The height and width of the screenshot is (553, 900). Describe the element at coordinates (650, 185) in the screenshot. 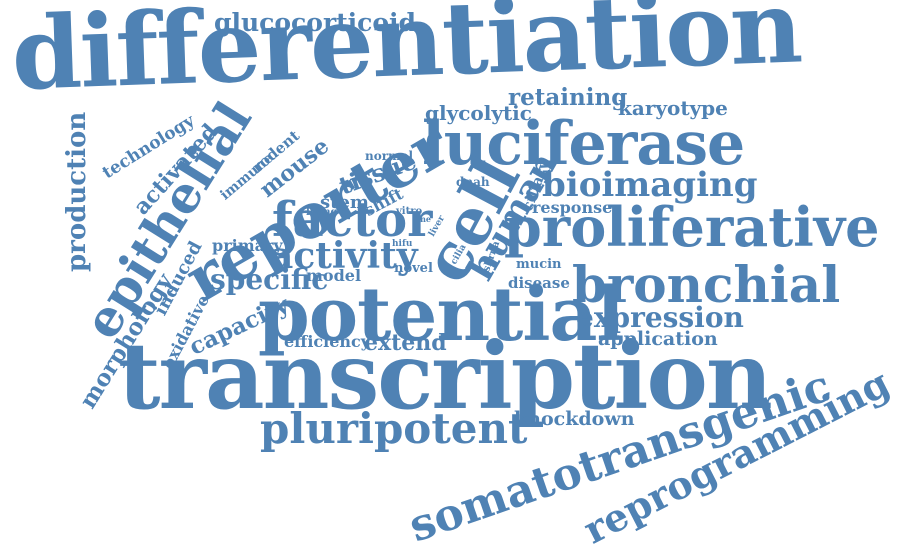

I see `word-bioimaging: bioimaging` at that location.